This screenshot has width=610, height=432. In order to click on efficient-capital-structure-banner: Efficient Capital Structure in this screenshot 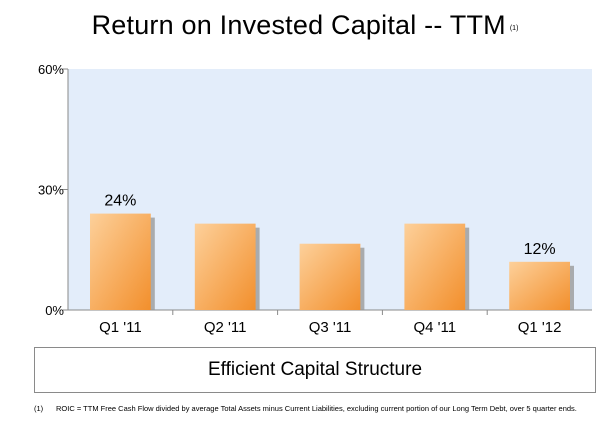, I will do `click(315, 370)`.